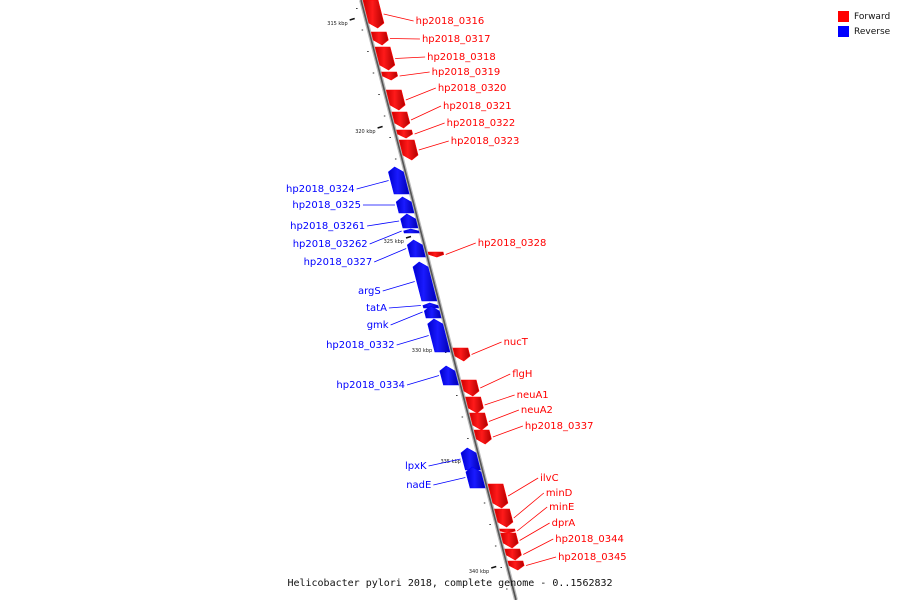 The width and height of the screenshot is (900, 600). I want to click on reverse-swatch, so click(843, 31).